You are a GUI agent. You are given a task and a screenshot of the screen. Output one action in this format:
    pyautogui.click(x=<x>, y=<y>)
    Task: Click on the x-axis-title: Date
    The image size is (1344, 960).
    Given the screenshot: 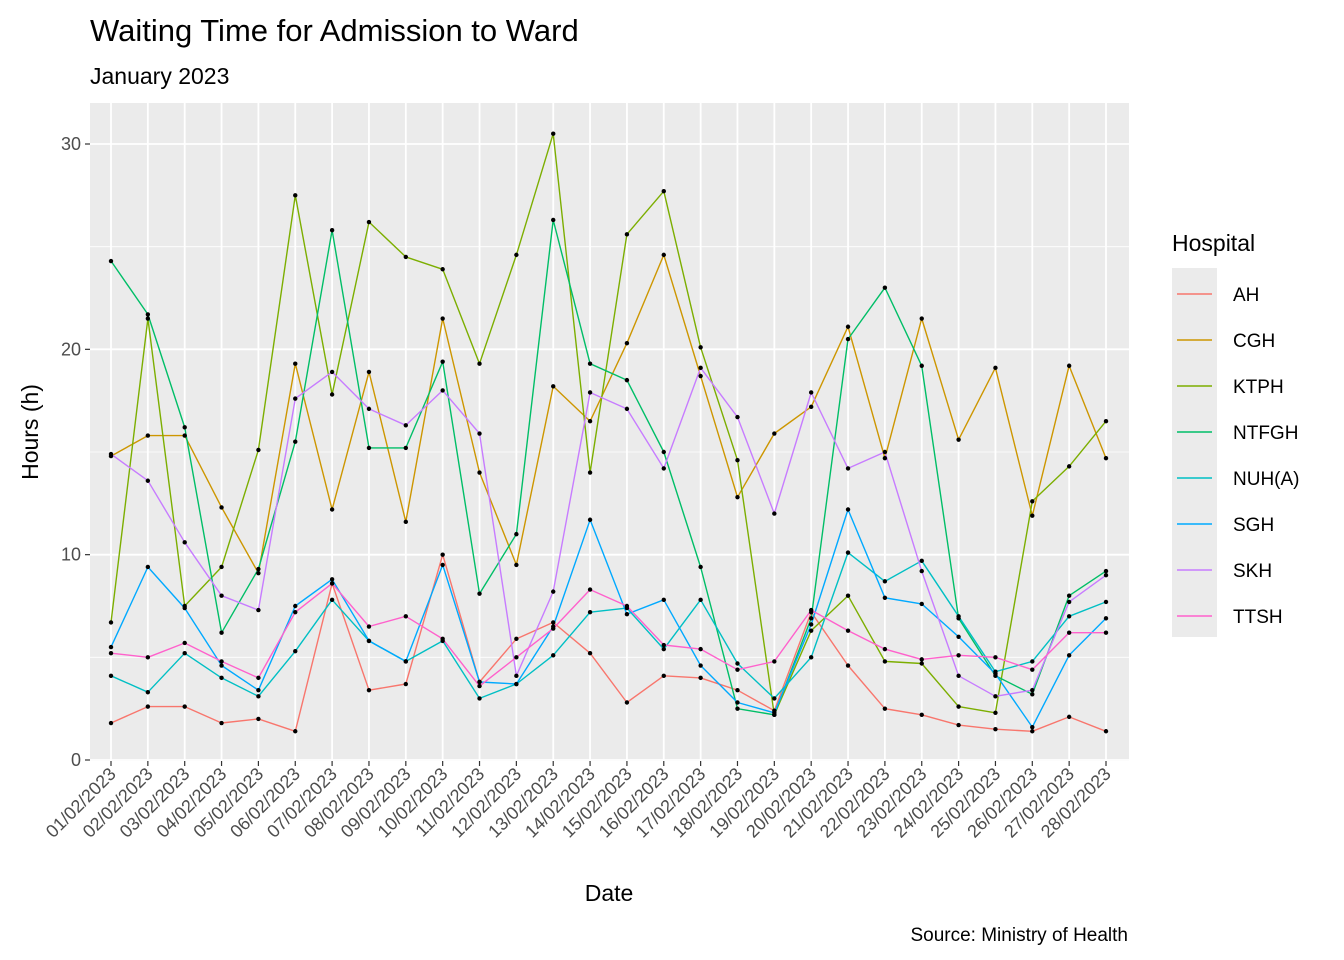 What is the action you would take?
    pyautogui.click(x=609, y=893)
    